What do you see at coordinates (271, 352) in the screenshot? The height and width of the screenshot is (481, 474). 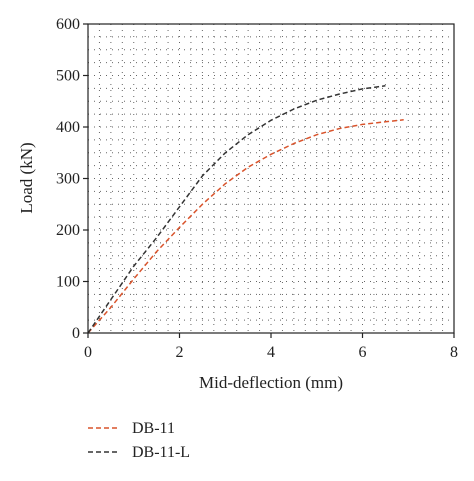 I see `x-tick-label: 4` at bounding box center [271, 352].